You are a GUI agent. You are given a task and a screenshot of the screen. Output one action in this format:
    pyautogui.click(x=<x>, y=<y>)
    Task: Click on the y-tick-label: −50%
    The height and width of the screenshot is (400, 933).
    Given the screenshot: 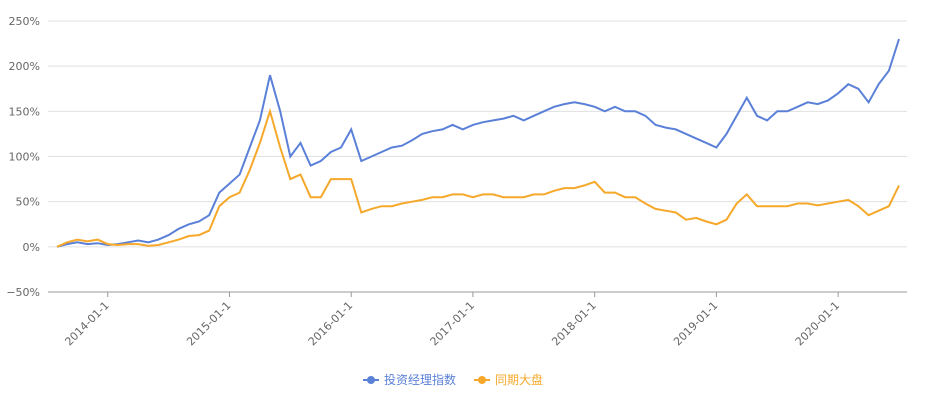 What is the action you would take?
    pyautogui.click(x=23, y=292)
    